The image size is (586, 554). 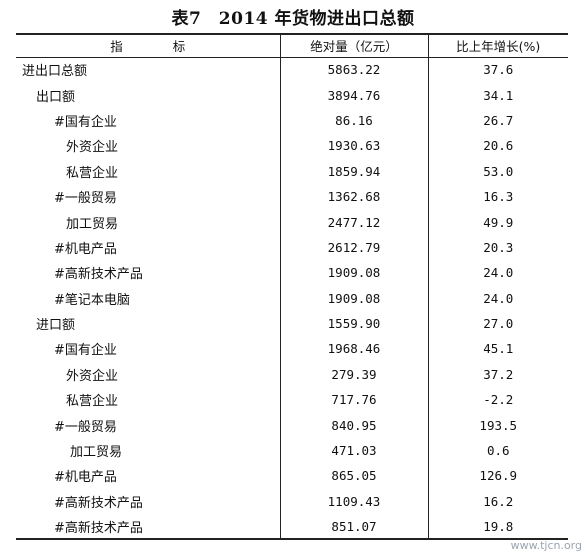 What do you see at coordinates (497, 349) in the screenshot?
I see `row-growth: 45.1` at bounding box center [497, 349].